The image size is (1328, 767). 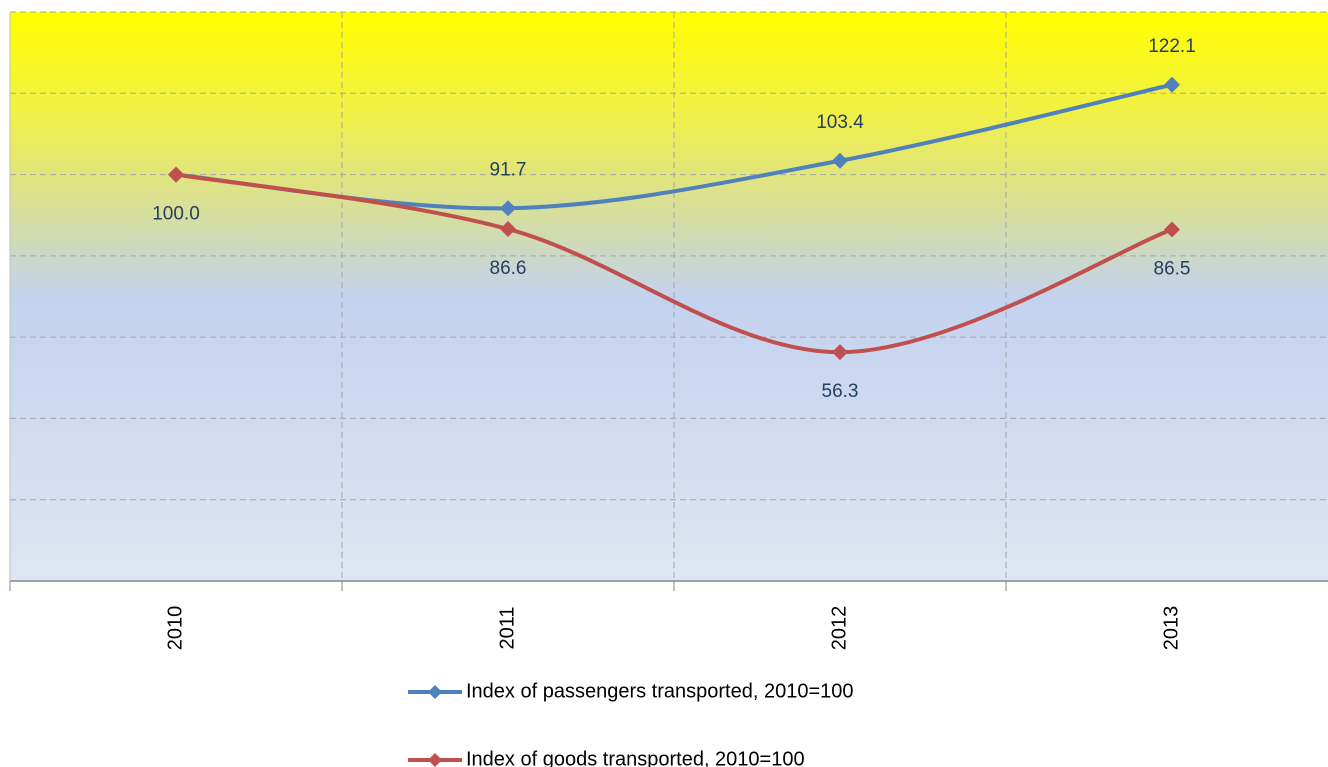 What do you see at coordinates (840, 391) in the screenshot?
I see `data-label: 56.3` at bounding box center [840, 391].